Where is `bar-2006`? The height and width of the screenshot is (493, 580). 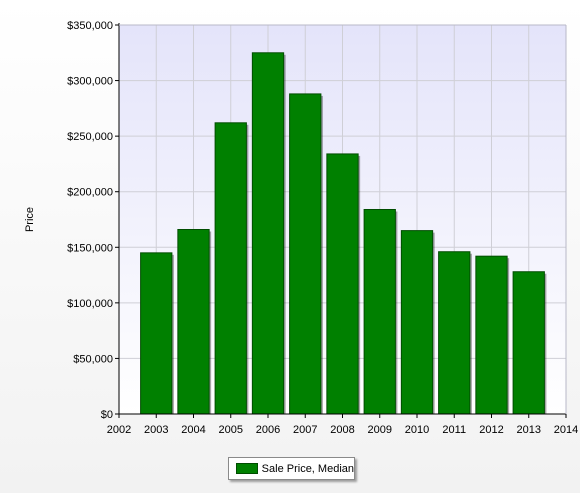 bar-2006 is located at coordinates (268, 233).